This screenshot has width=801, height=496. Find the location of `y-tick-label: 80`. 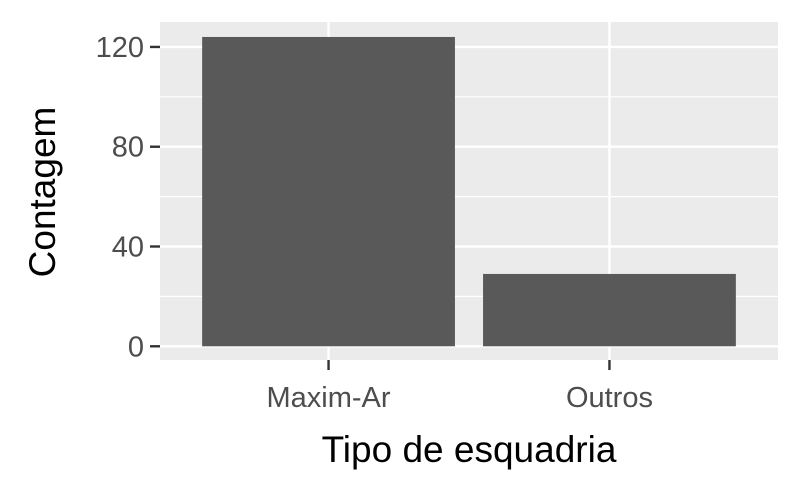

y-tick-label: 80 is located at coordinates (128, 148).